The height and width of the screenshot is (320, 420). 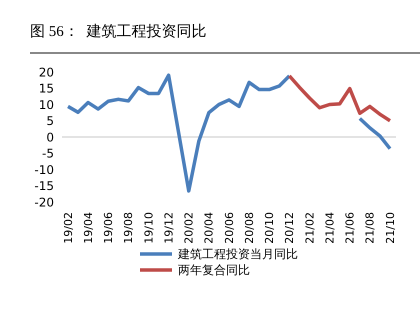 I want to click on x-tick-label: 19/04, so click(x=88, y=228).